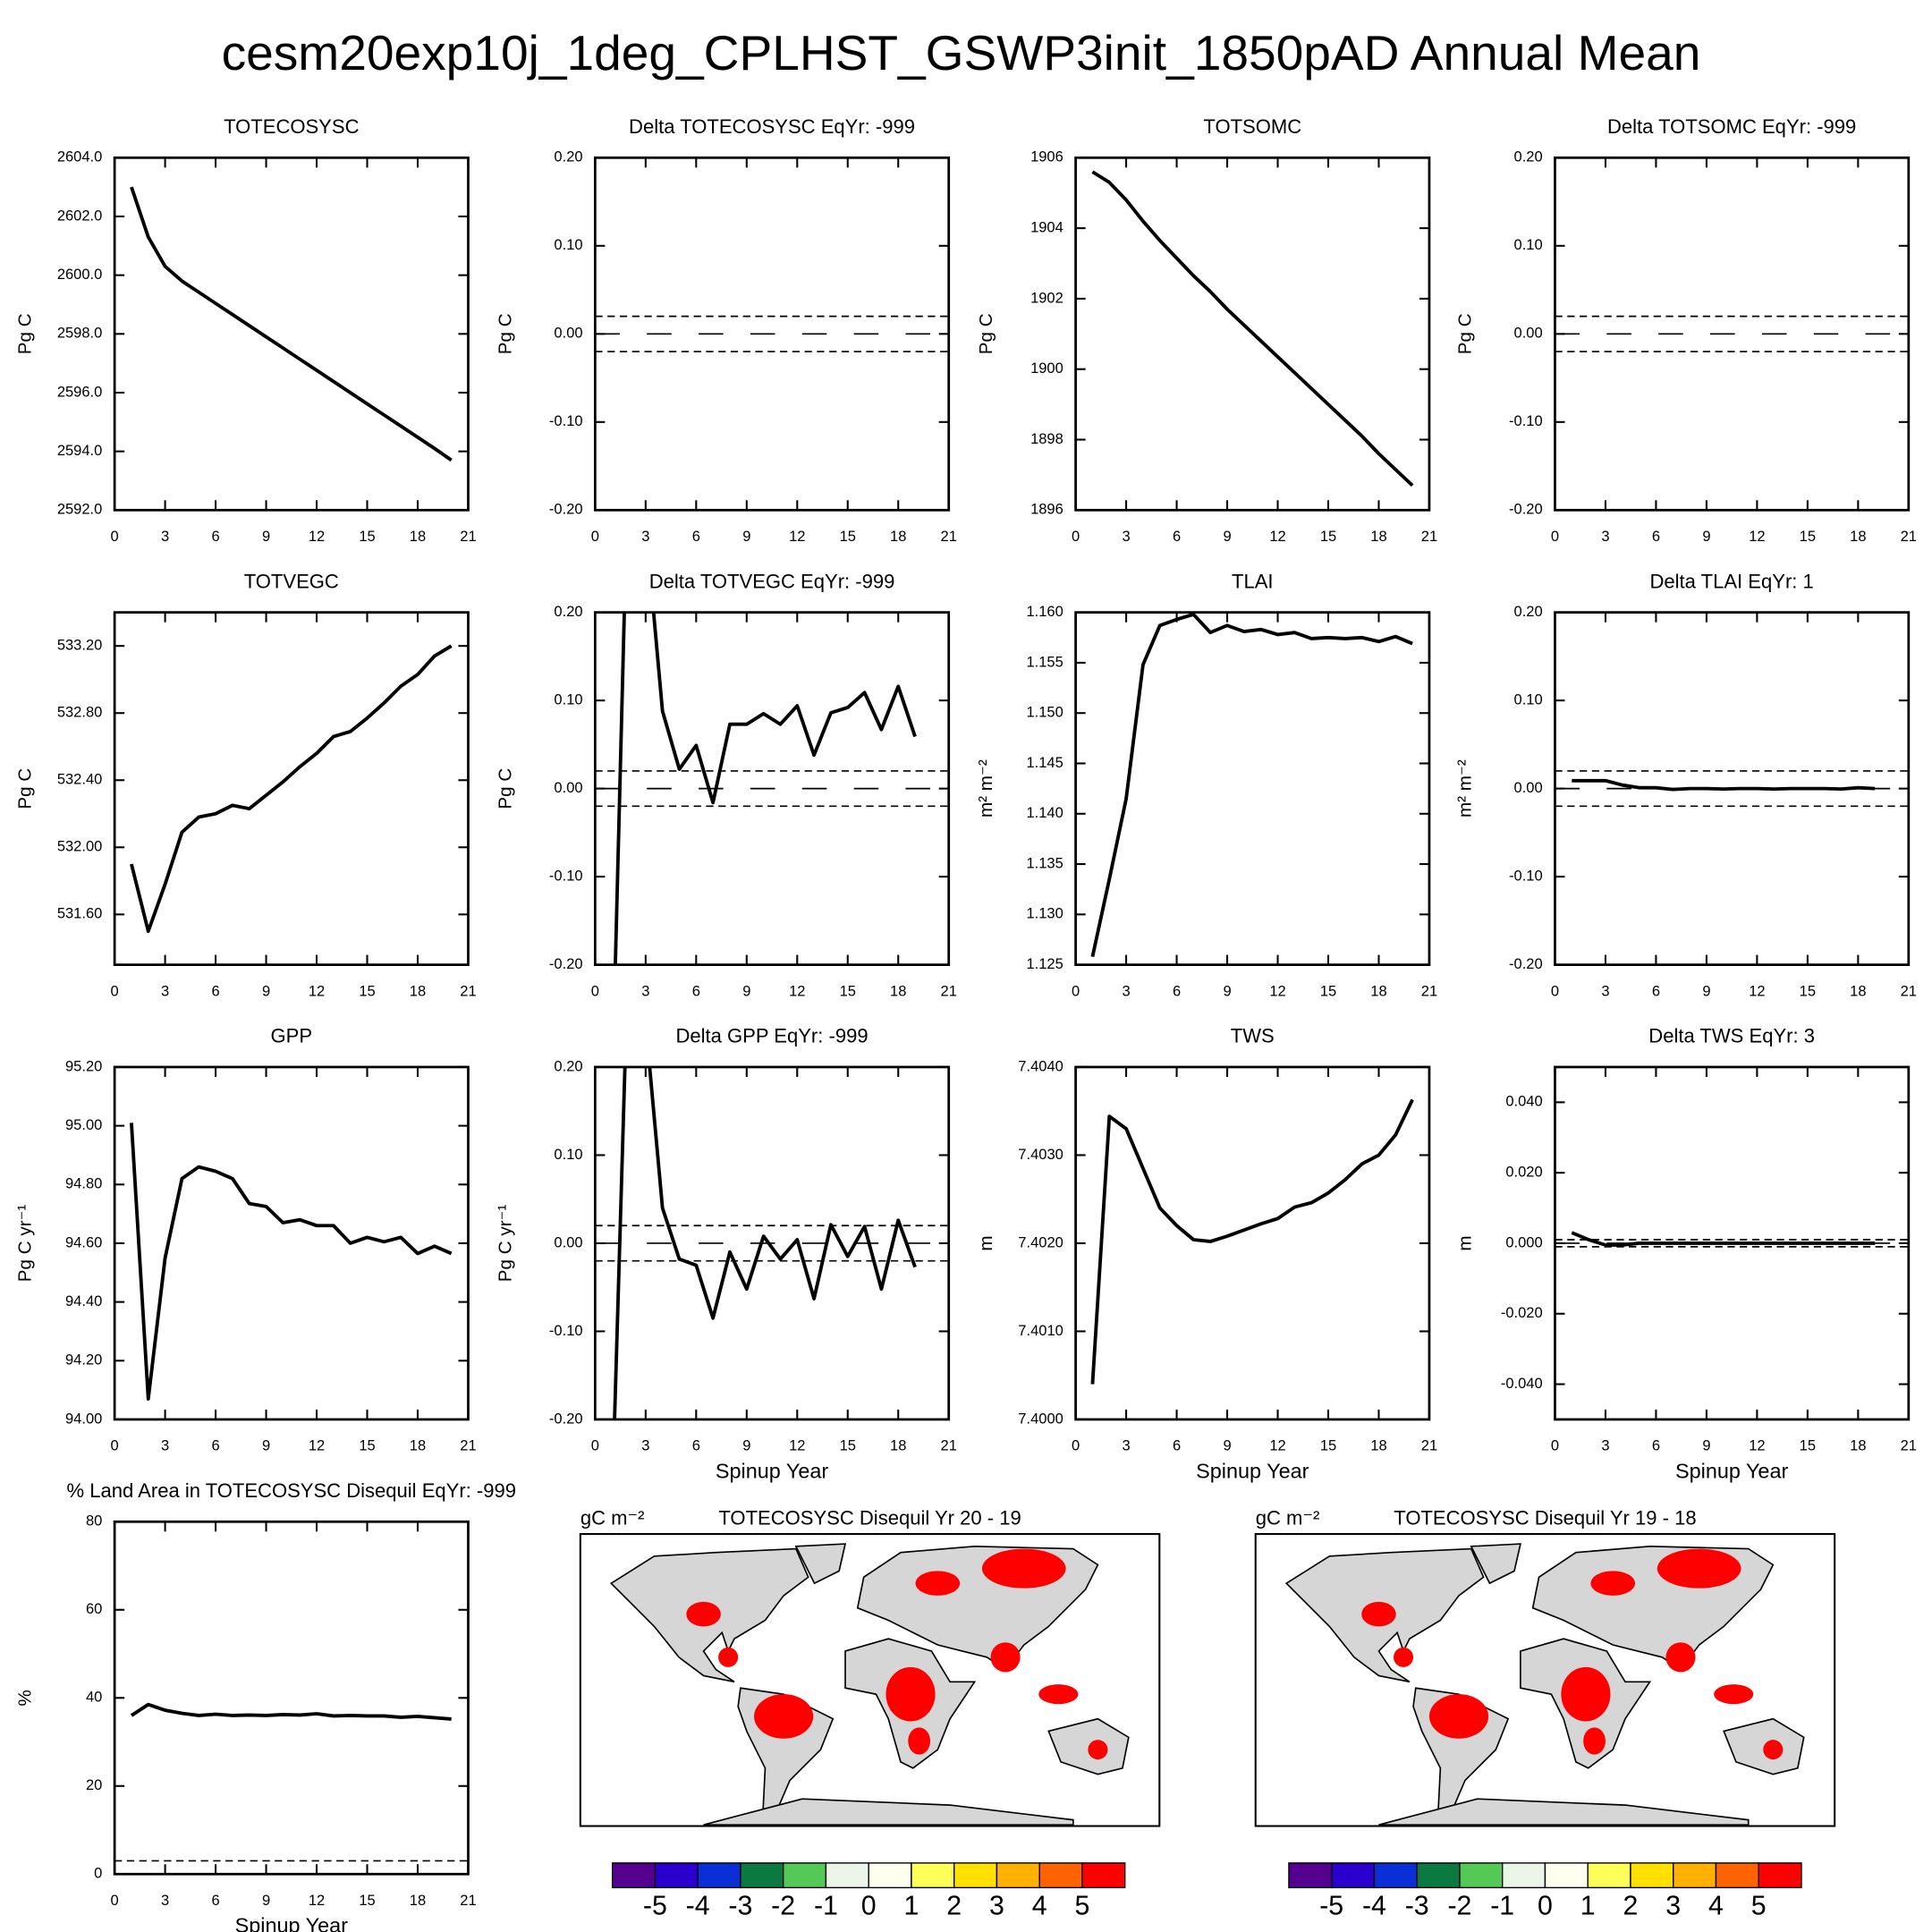  Describe the element at coordinates (1040, 1154) in the screenshot. I see `y-tick-label: 7.4030` at that location.